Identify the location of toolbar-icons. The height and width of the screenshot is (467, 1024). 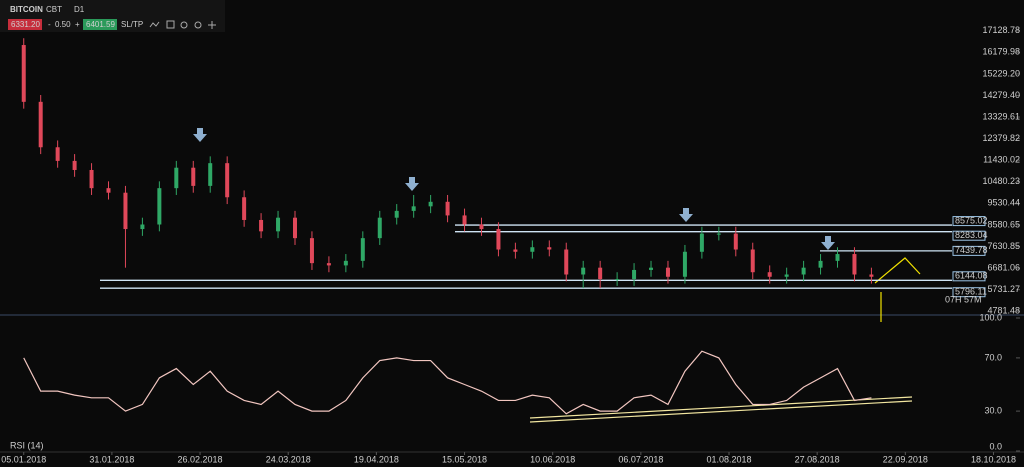
(182, 24).